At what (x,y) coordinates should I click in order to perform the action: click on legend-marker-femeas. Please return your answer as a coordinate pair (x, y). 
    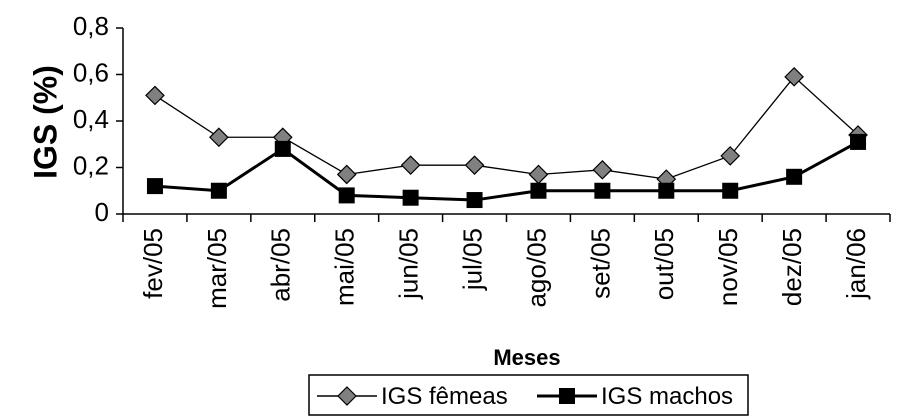
    Looking at the image, I should click on (347, 396).